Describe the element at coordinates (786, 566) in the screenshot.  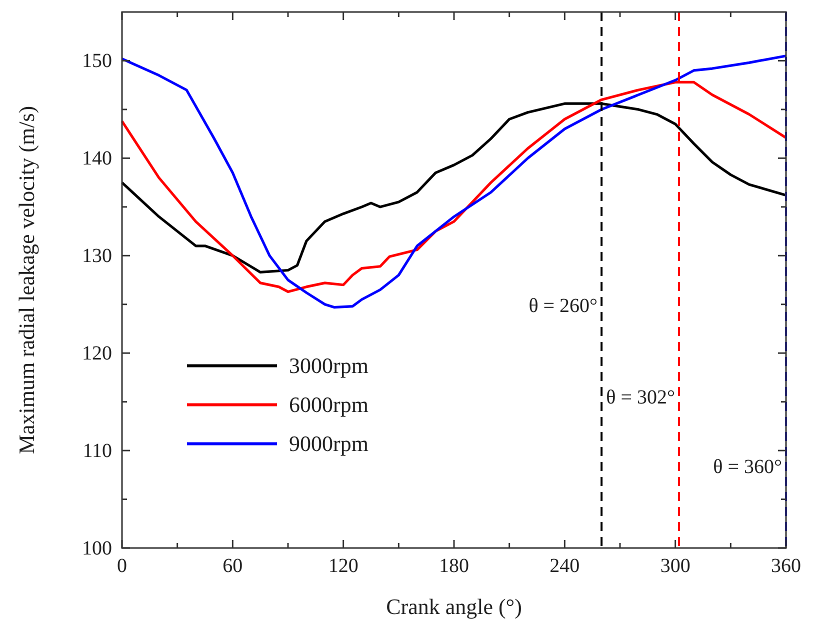
I see `x-tick-label: 360` at that location.